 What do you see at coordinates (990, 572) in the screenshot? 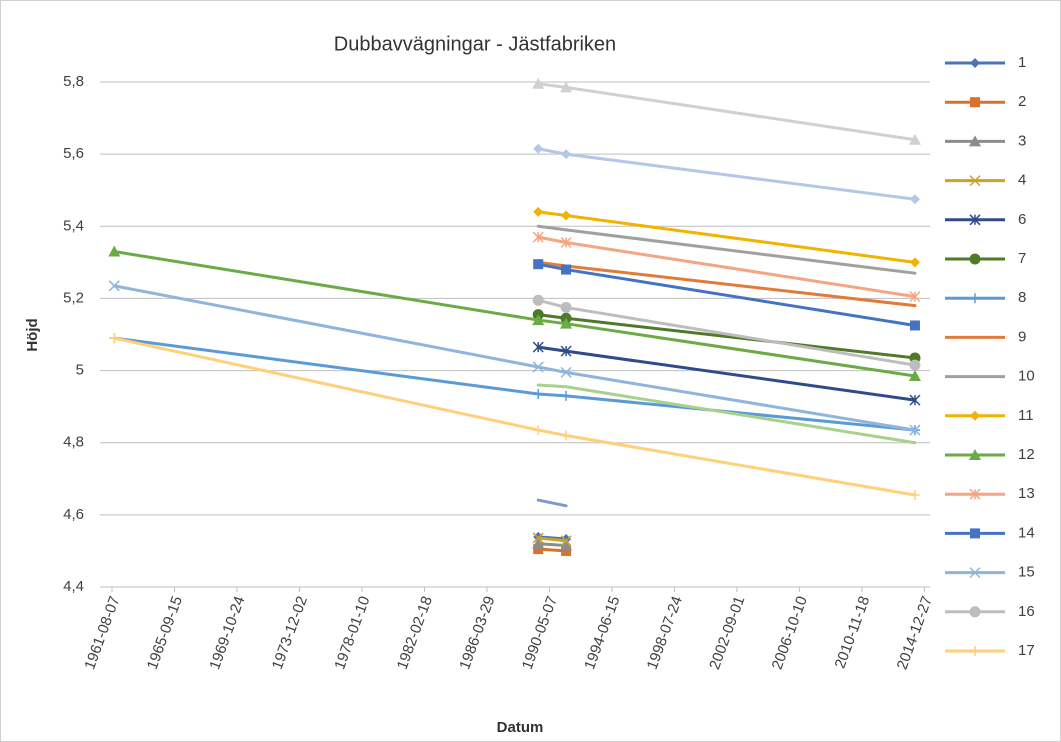
I see `legend-item: 15` at bounding box center [990, 572].